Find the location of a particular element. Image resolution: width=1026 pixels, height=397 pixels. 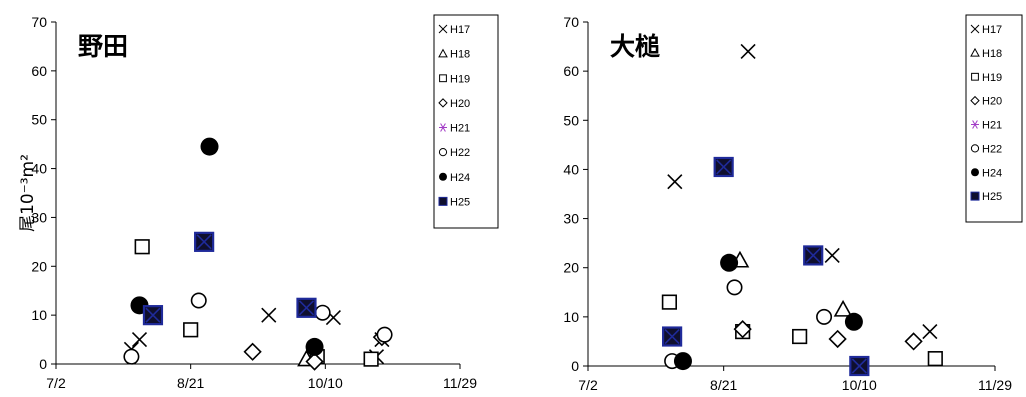

panel-title: 大槌 is located at coordinates (635, 46).